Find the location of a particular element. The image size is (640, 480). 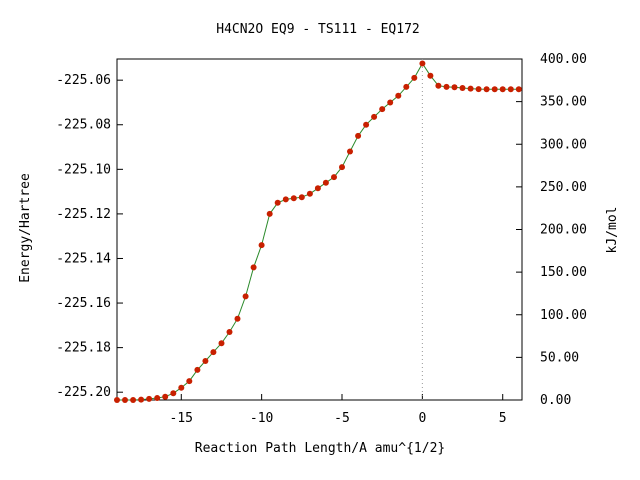

y2-axis-label: kJ/mol is located at coordinates (612, 230).